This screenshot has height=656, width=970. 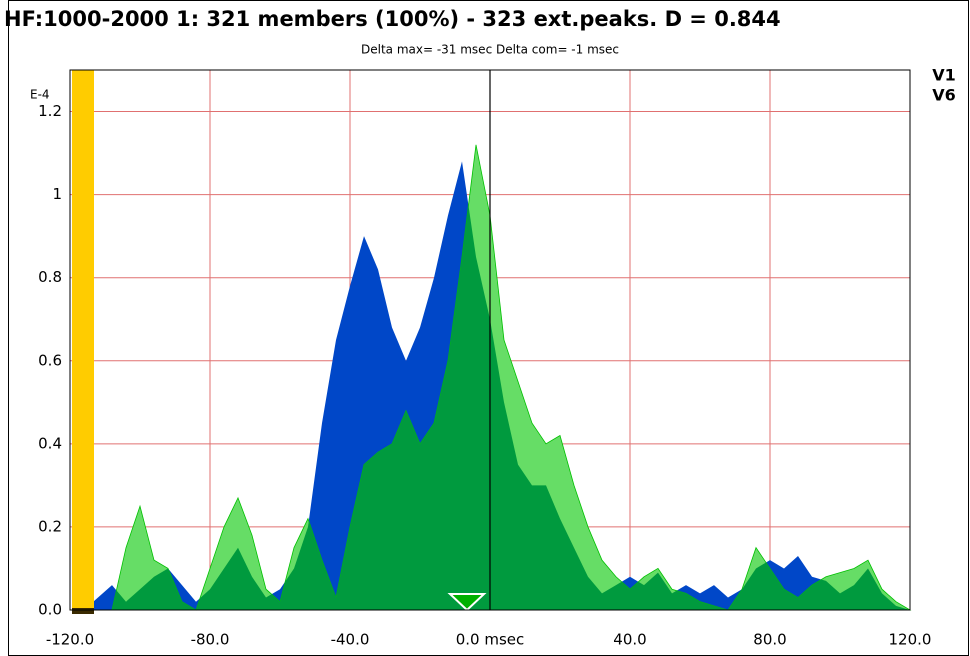 I want to click on x-tick-label: 40.0, so click(x=629, y=640).